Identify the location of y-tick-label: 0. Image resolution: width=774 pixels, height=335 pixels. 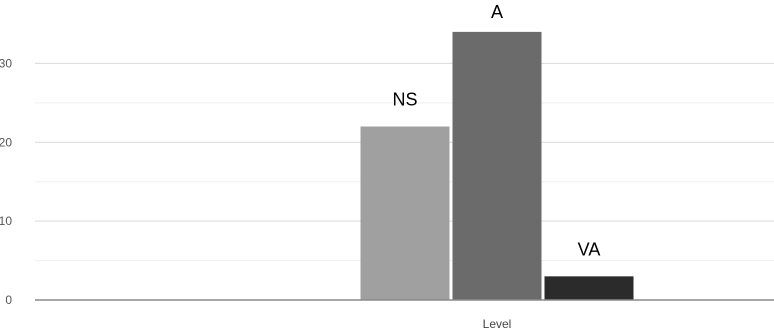
(8, 300).